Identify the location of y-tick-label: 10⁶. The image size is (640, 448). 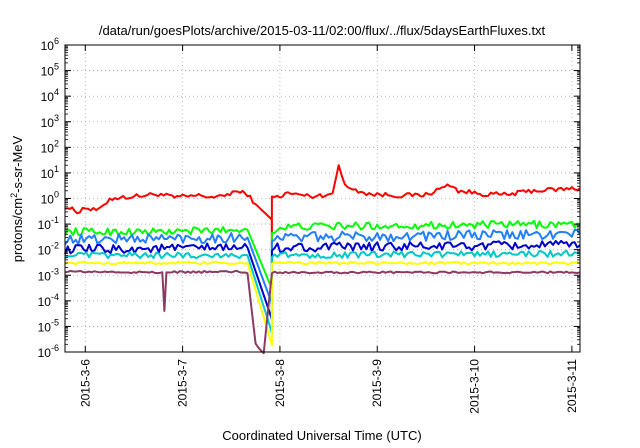
(50, 44).